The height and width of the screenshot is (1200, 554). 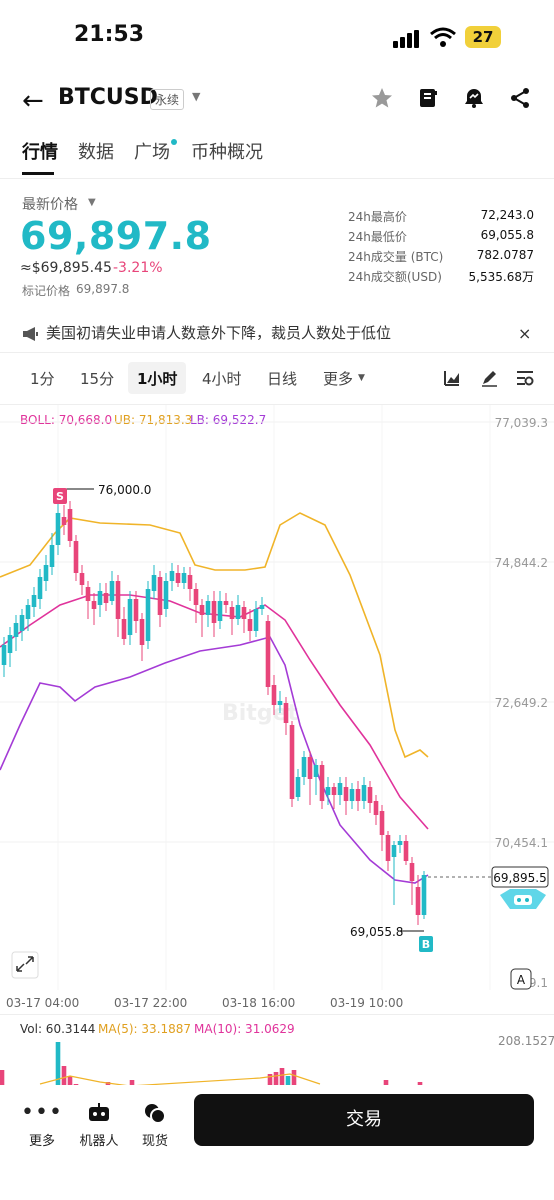 What do you see at coordinates (382, 98) in the screenshot?
I see `star-icon` at bounding box center [382, 98].